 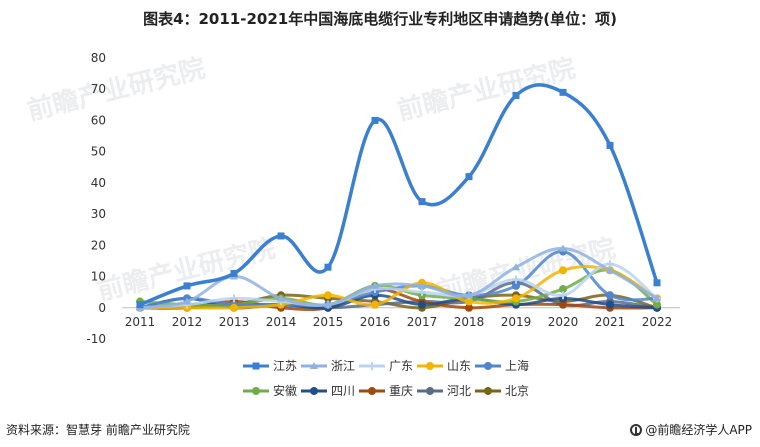 What do you see at coordinates (281, 322) in the screenshot?
I see `x-tick-label: 2014` at bounding box center [281, 322].